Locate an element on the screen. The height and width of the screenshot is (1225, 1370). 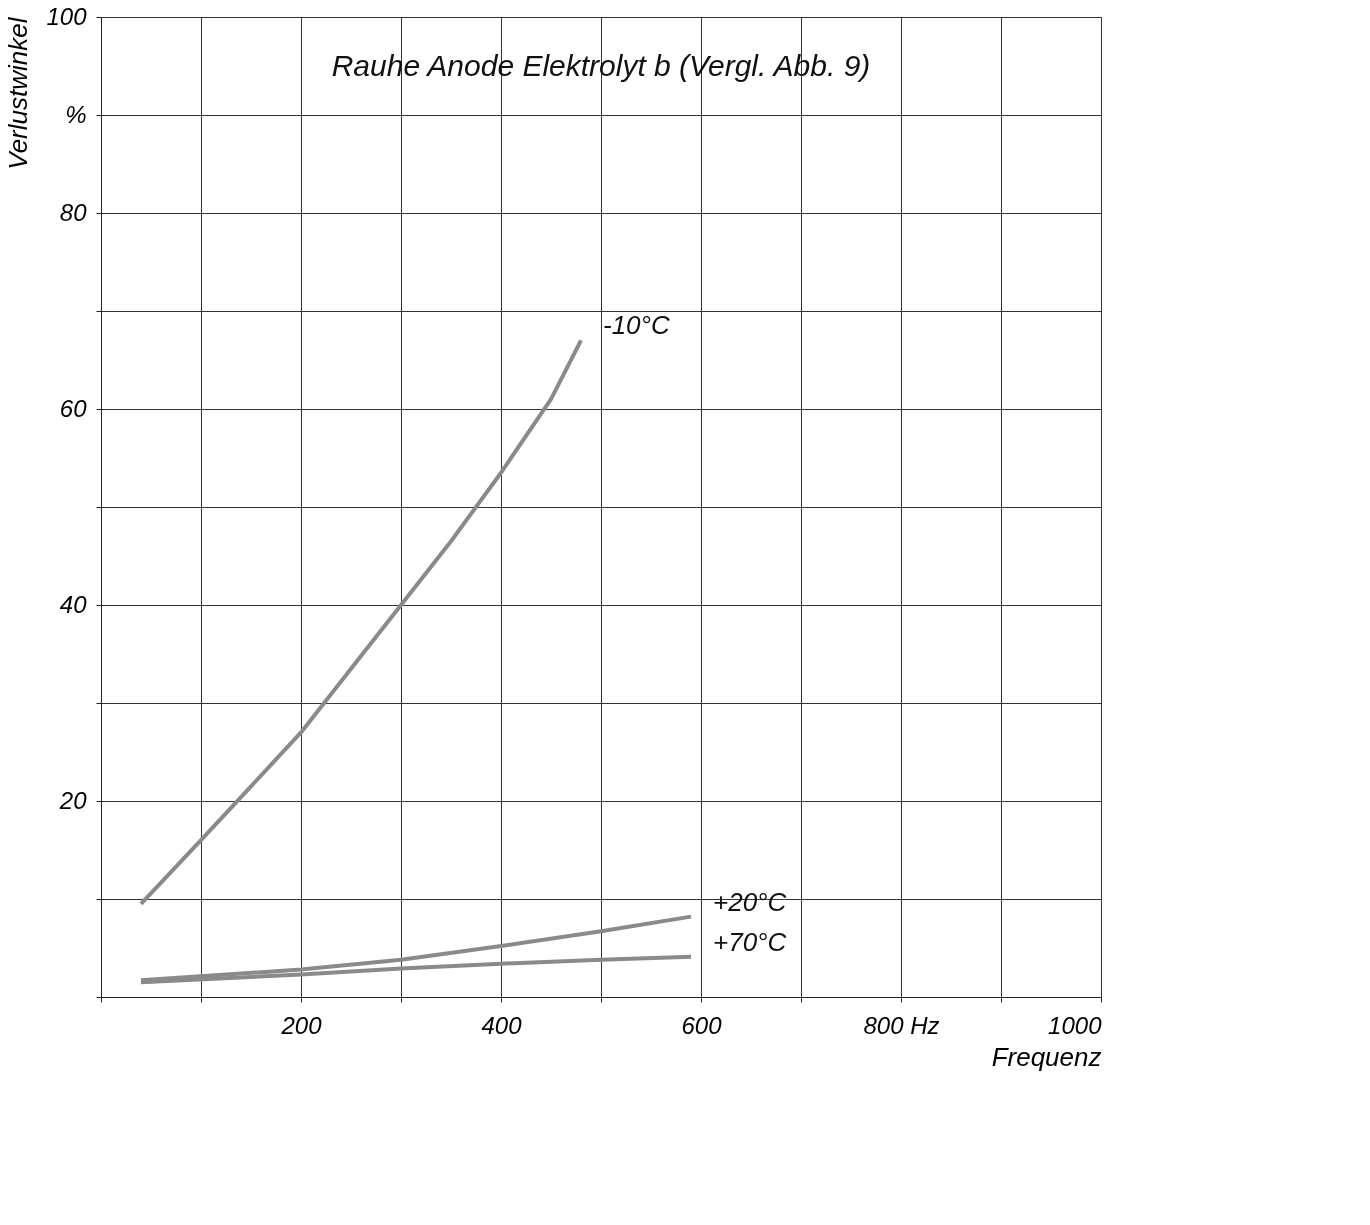
y-tick-label: 20 is located at coordinates (73, 800).